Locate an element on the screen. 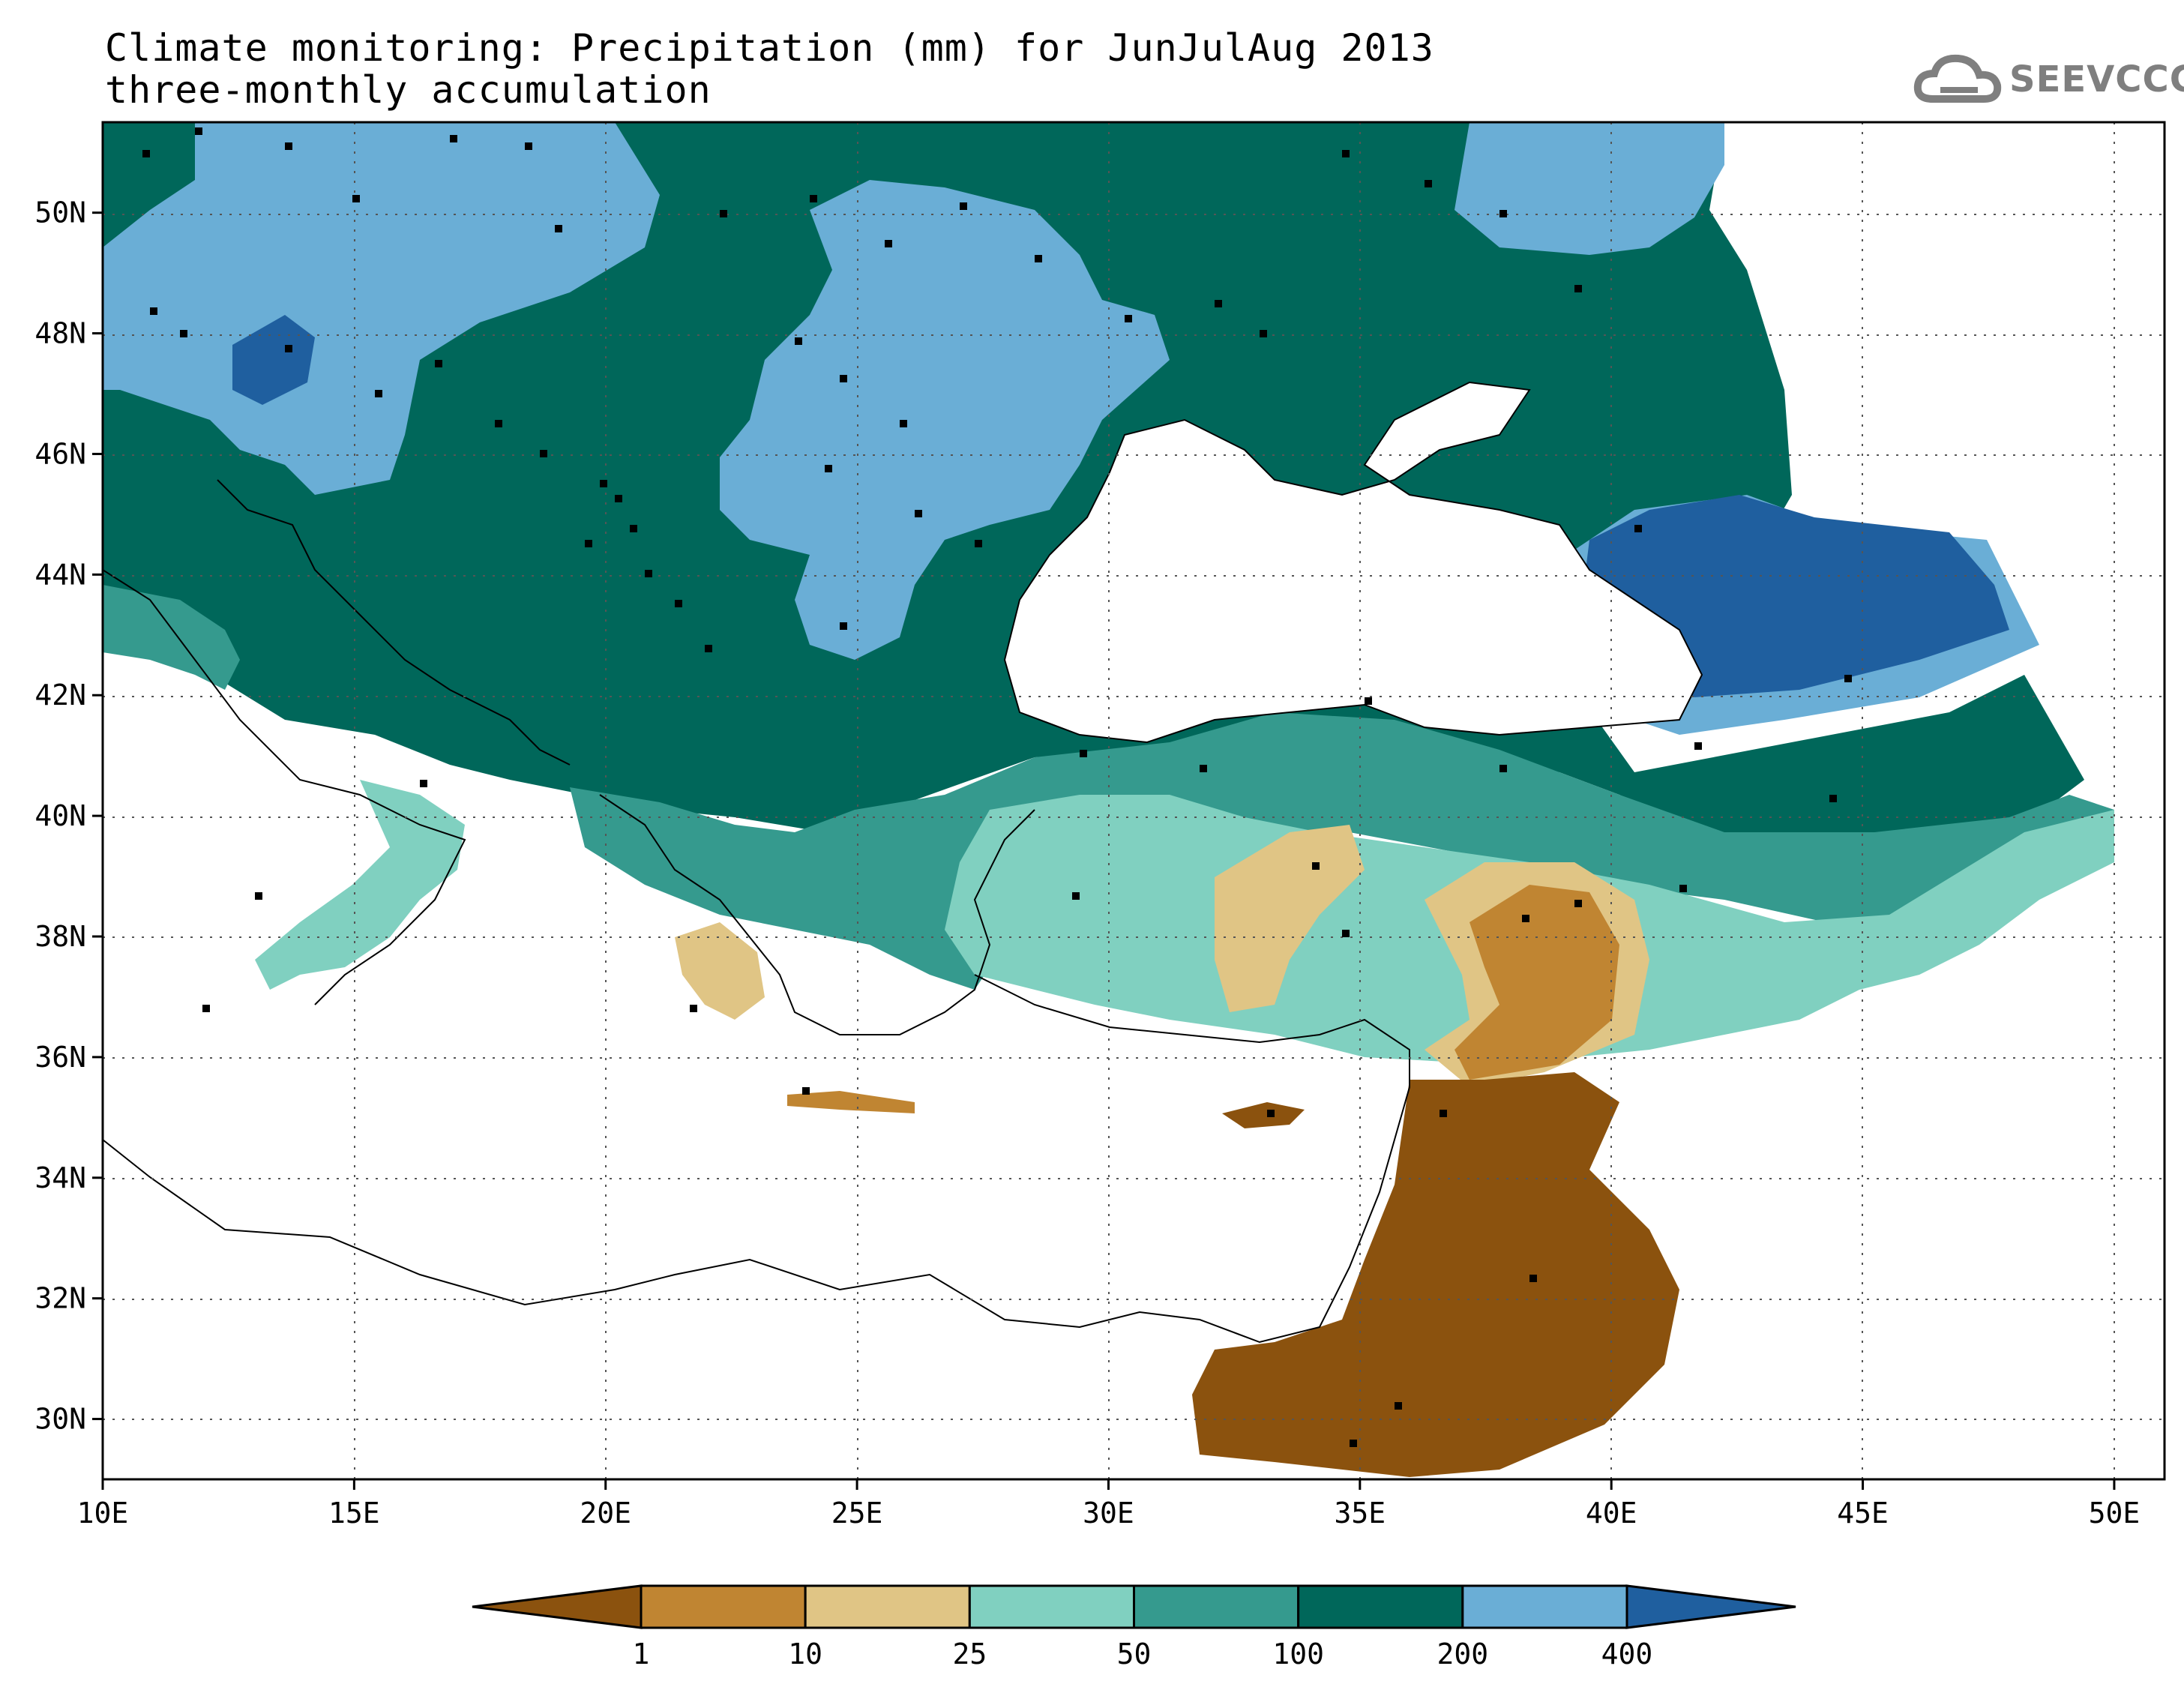 Image resolution: width=2184 pixels, height=1687 pixels. lon-tick-label: 15E is located at coordinates (354, 1513).